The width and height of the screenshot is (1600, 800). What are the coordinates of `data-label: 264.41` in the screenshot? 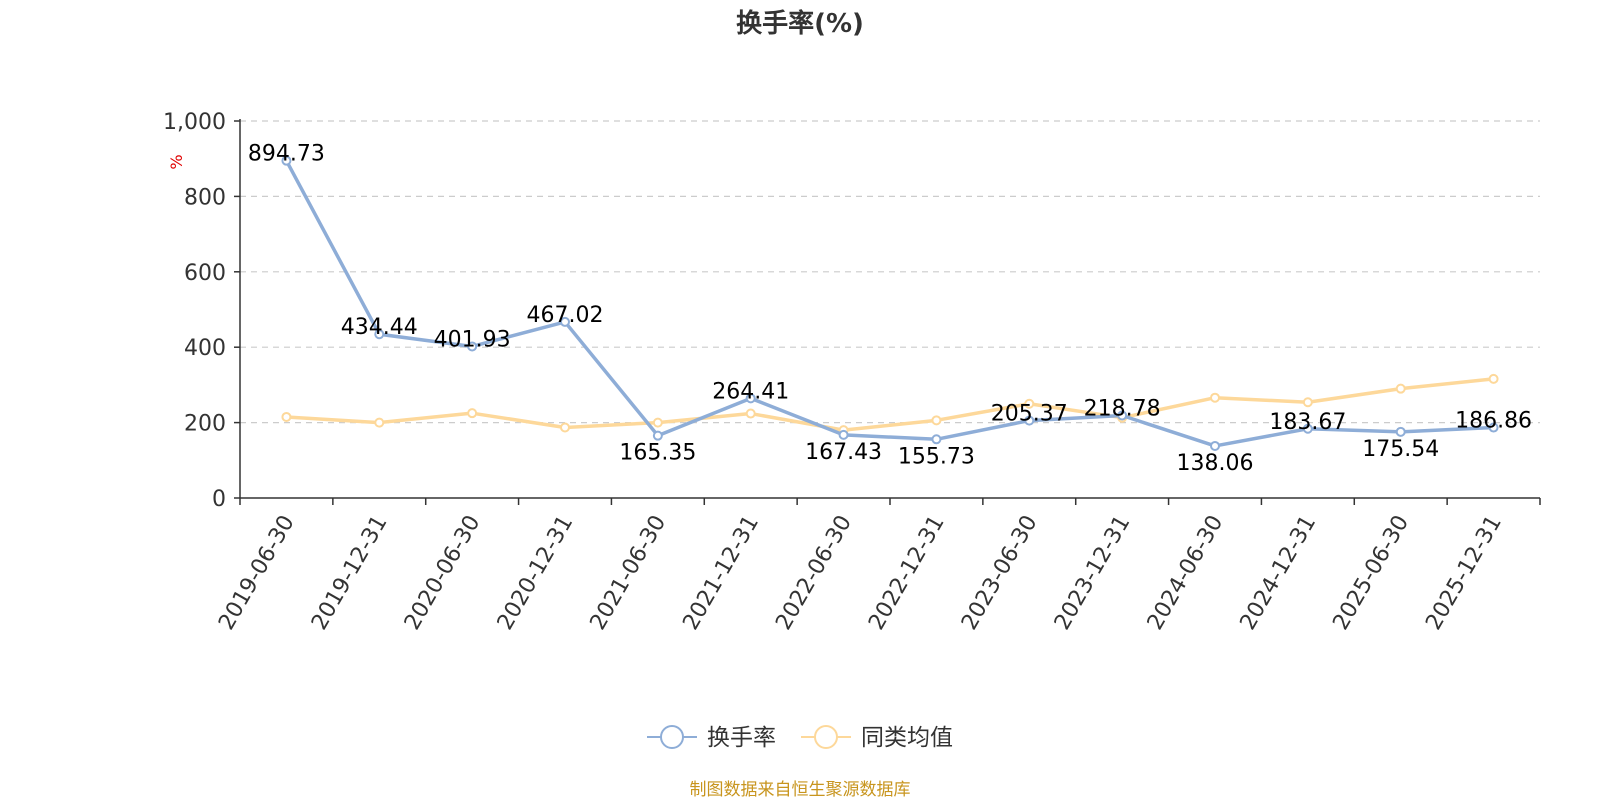 It's located at (750, 391).